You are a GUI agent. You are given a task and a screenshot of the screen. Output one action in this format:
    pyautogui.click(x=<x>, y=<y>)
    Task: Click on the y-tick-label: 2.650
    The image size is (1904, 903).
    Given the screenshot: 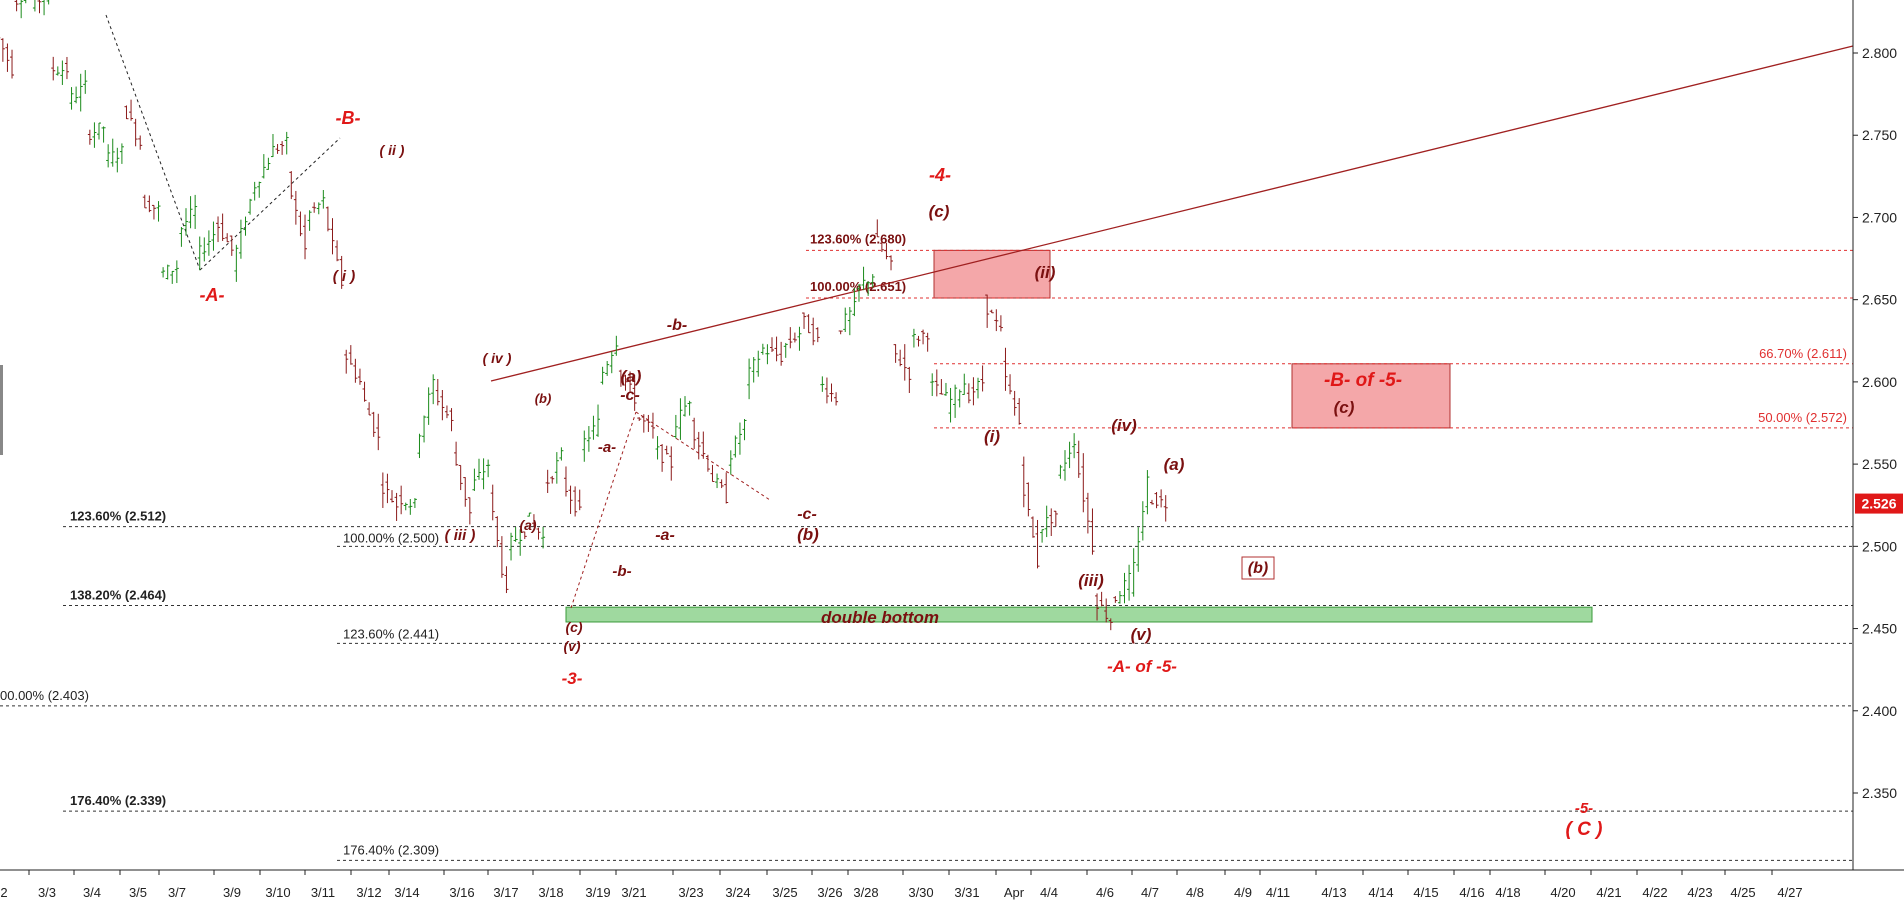 What is the action you would take?
    pyautogui.click(x=1879, y=300)
    